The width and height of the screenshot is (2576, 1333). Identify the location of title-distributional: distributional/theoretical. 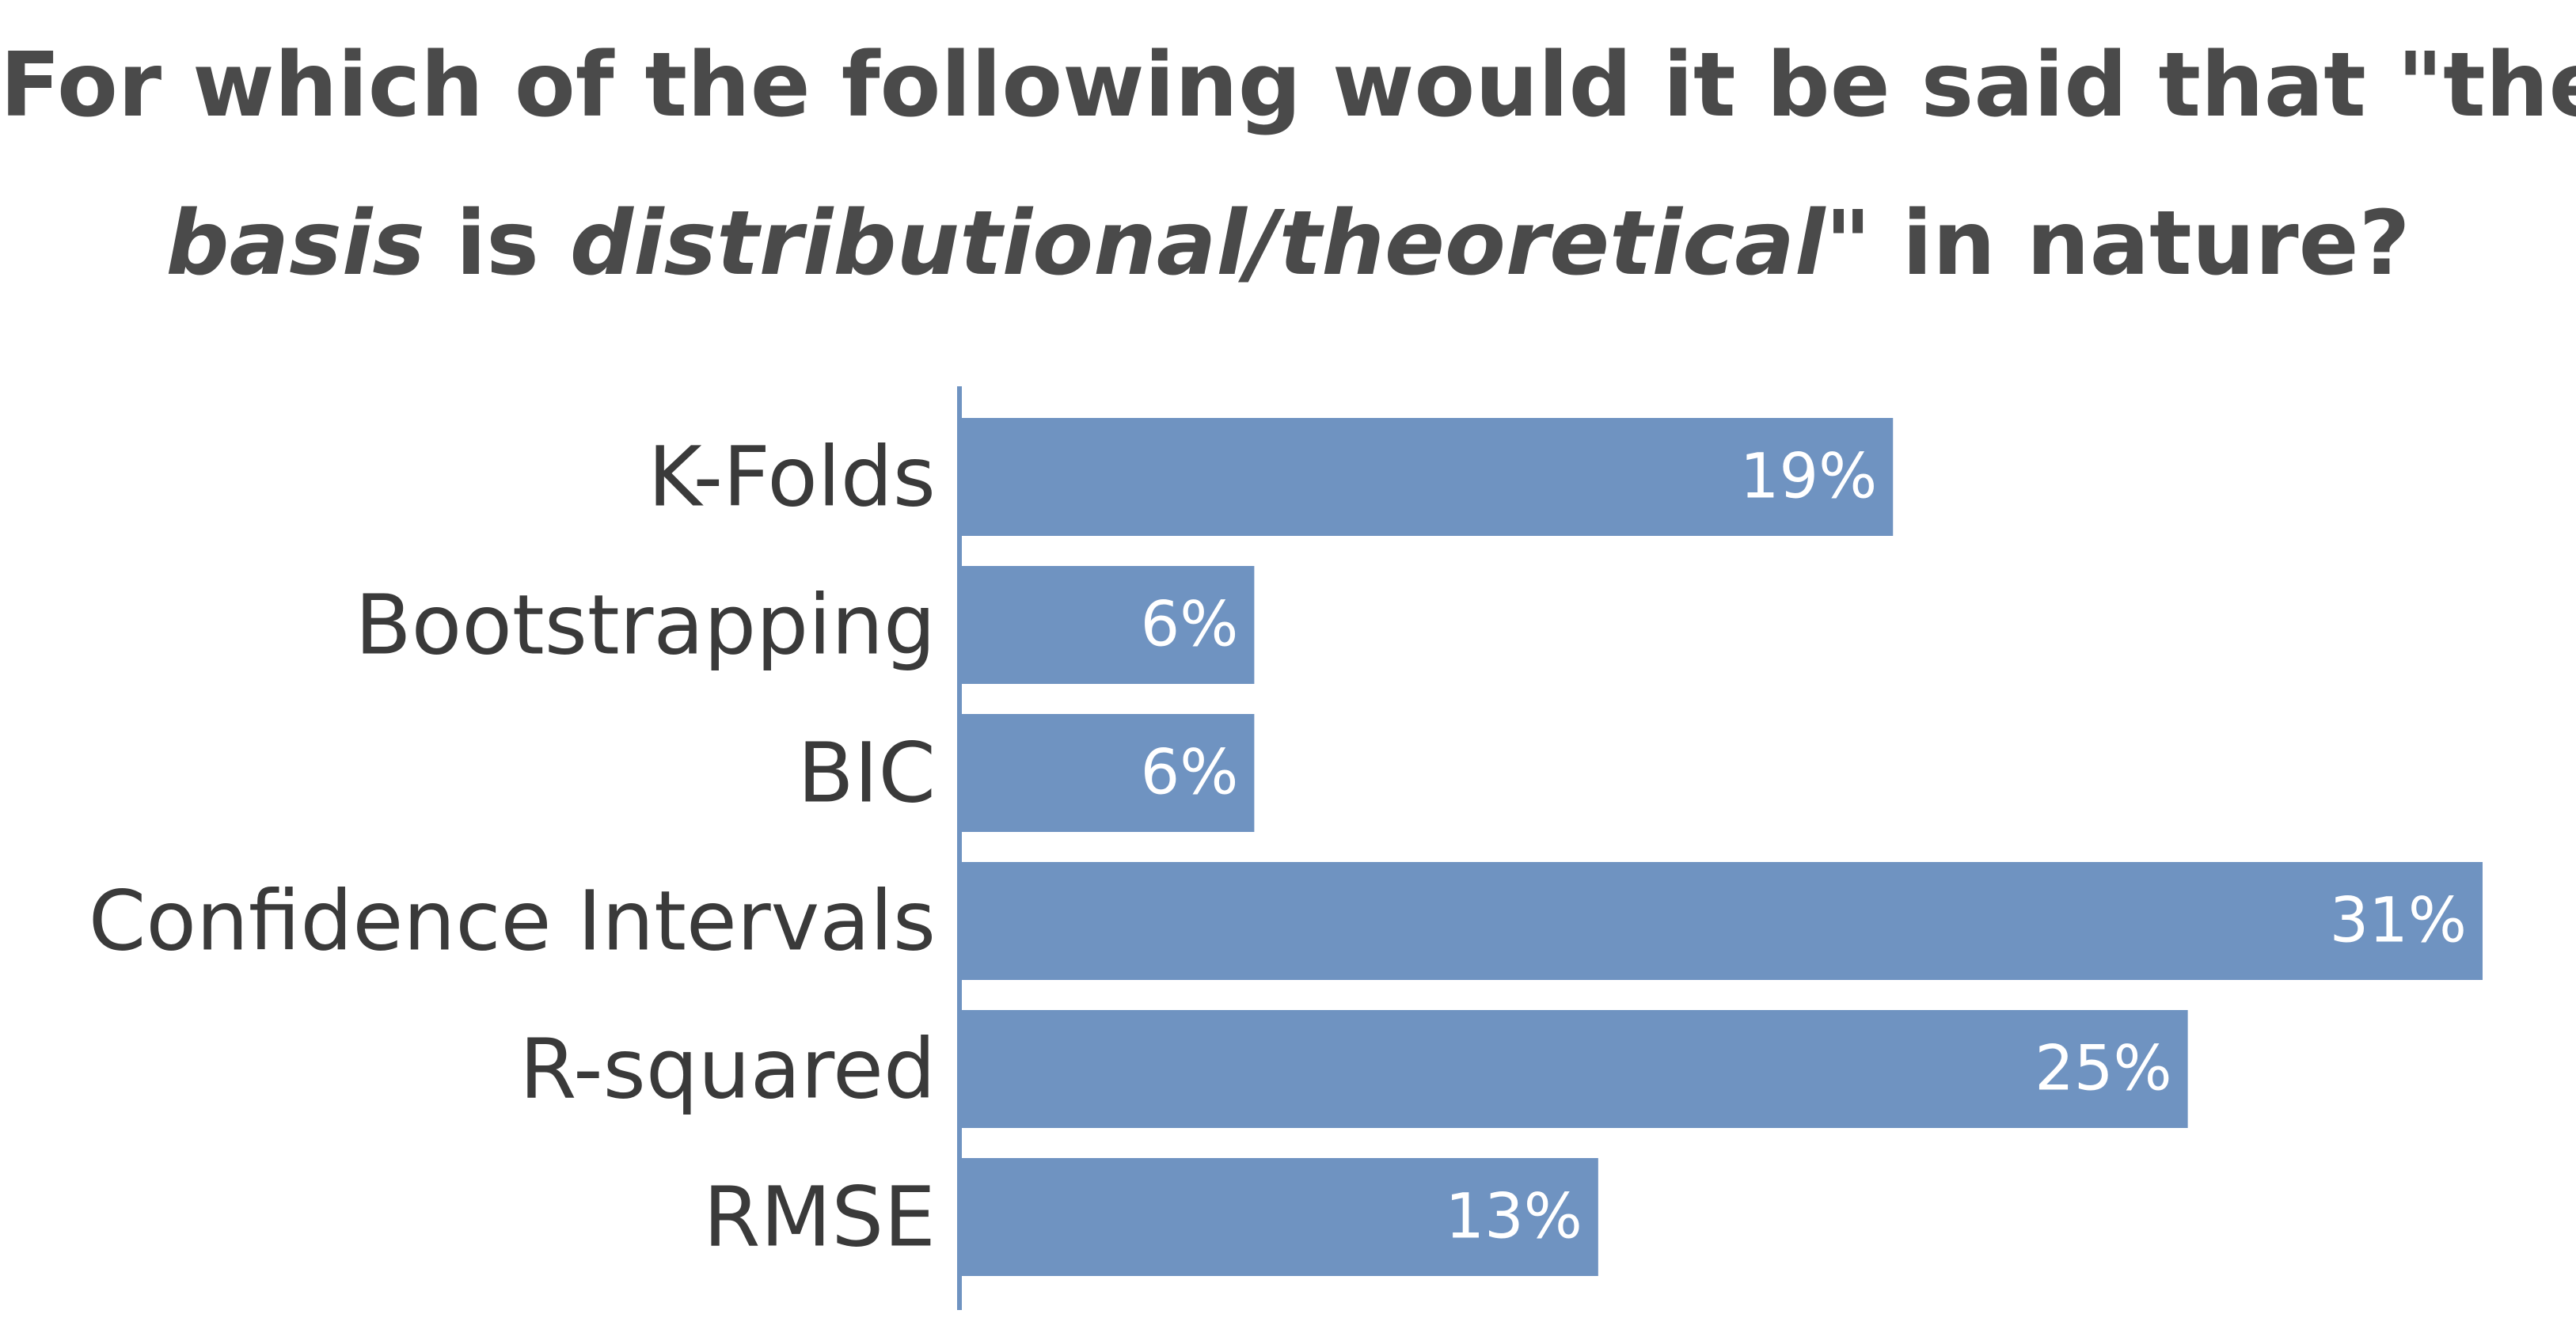
(1197, 243).